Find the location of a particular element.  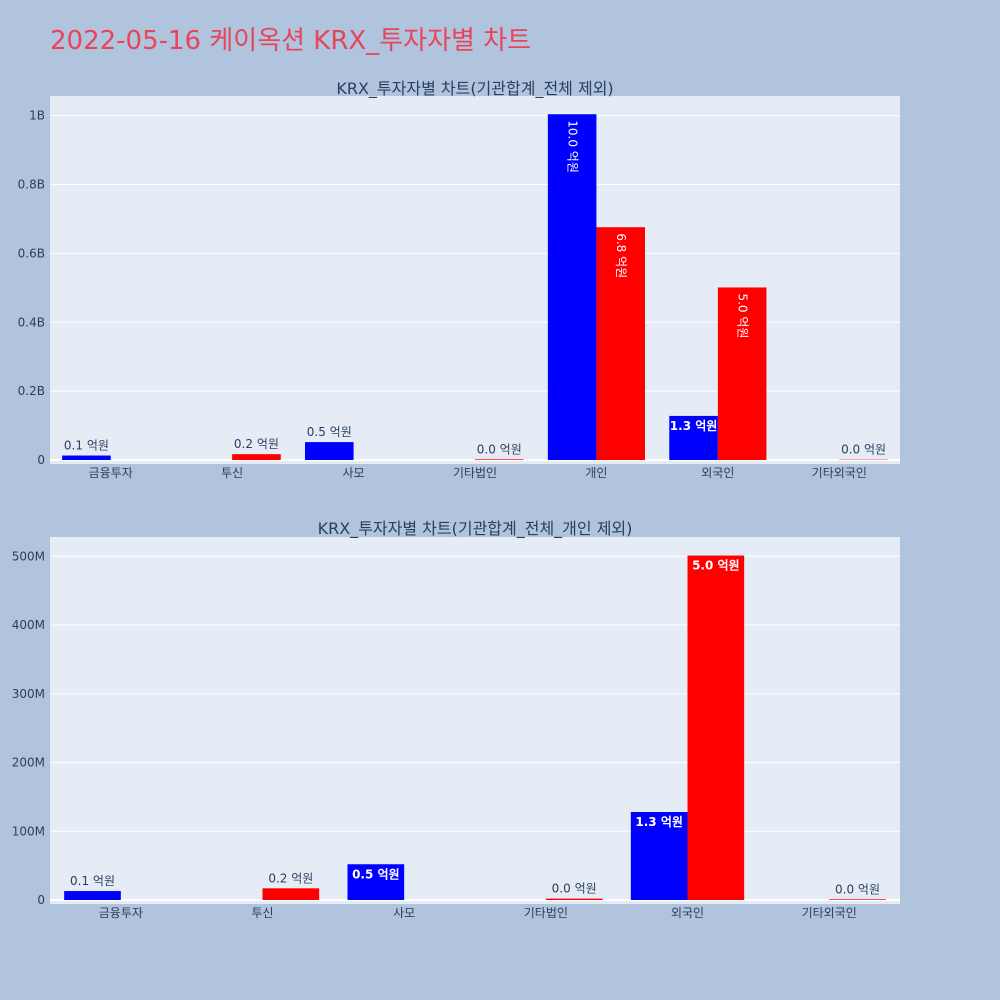

chart-title-1: KRX_투자자별 차트(기관합계_전체 제외) is located at coordinates (474, 89).